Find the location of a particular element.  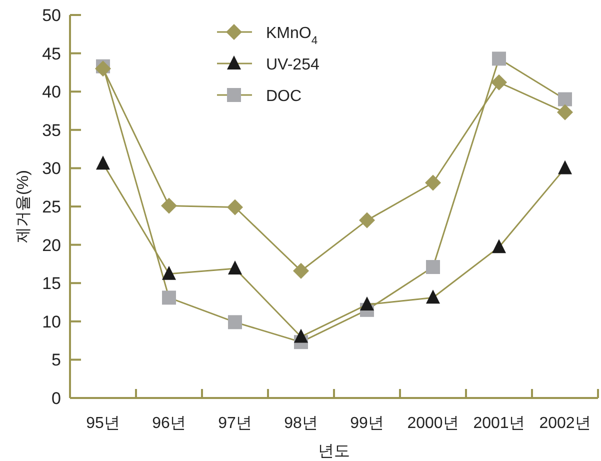

y-tick-label: 30 is located at coordinates (51, 168).